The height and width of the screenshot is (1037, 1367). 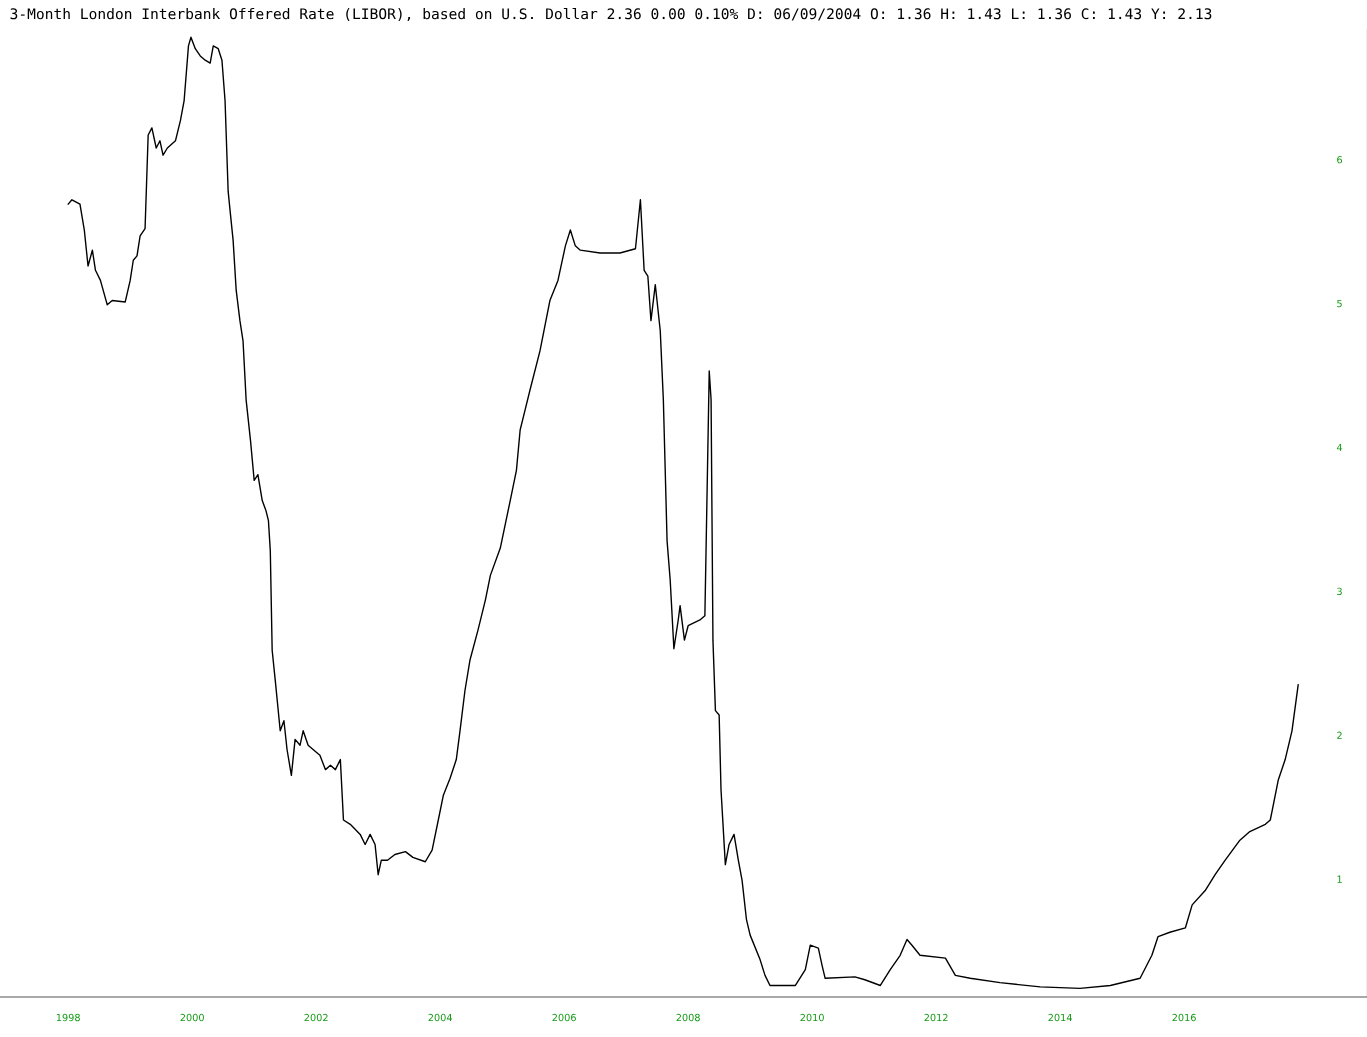 What do you see at coordinates (611, 14) in the screenshot?
I see `chart-title: 3-Month London Interbank Offered Rate (LIBOR), based on U.S. Dollar 2.36 0.00 0.10% D: 06/09/2004 O: 1.36 H: 1.43 L: 1.36 C: 1.43 Y: 2.13` at bounding box center [611, 14].